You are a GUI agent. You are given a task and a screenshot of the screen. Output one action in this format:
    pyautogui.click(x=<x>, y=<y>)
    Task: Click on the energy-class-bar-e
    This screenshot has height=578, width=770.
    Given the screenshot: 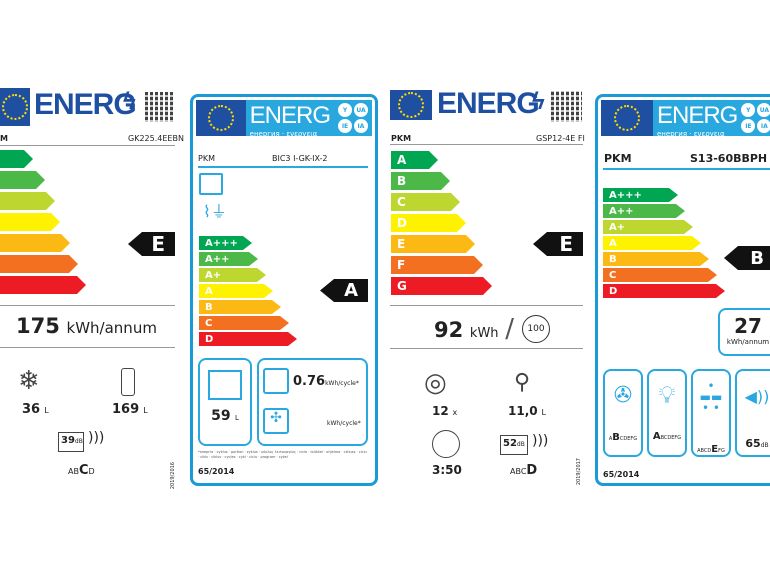 What is the action you would take?
    pyautogui.click(x=35, y=243)
    